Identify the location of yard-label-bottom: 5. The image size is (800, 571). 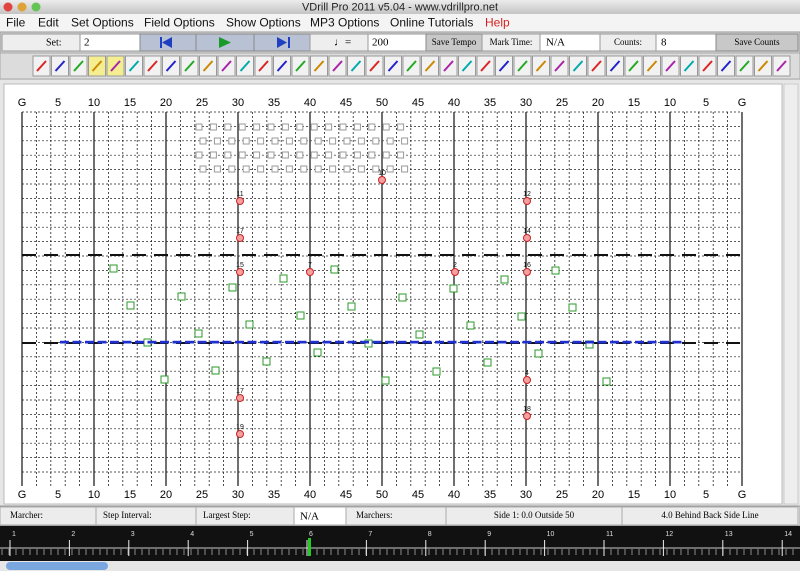
(58, 495).